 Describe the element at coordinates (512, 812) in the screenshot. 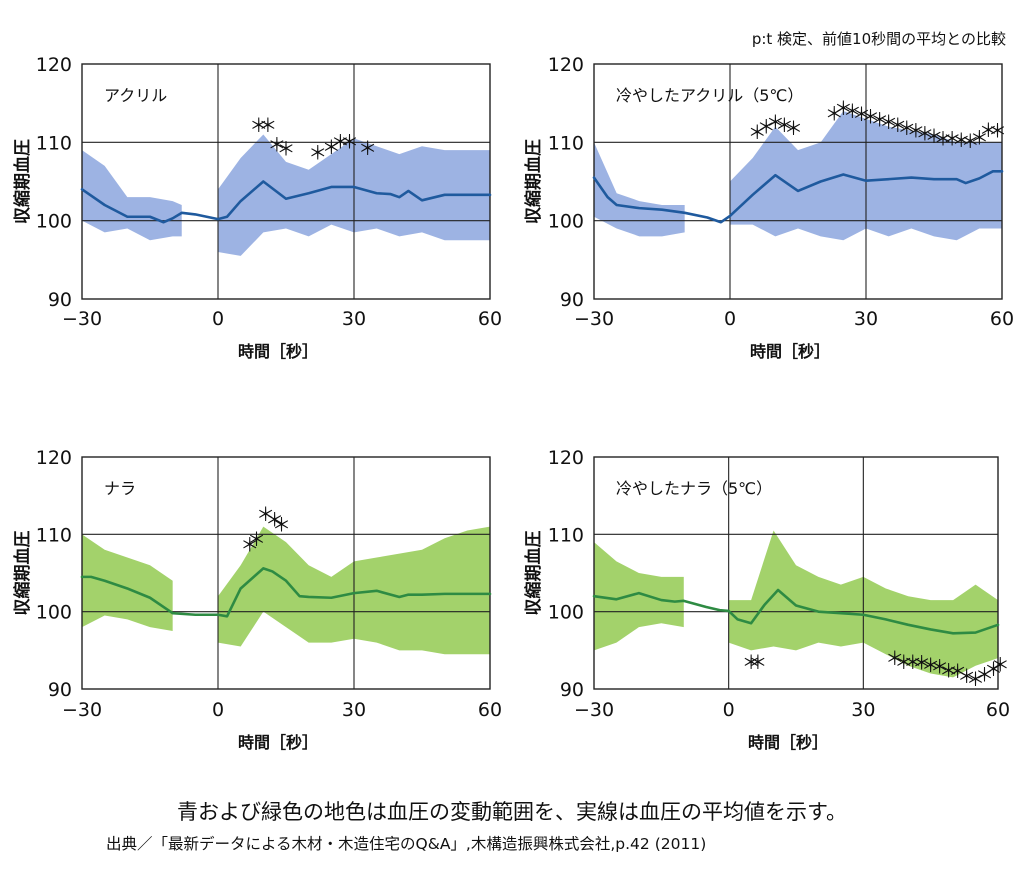

I see `figure-caption: 青および緑色の地色は血圧の変動範囲を、実線は血圧の平均値を示す。` at that location.